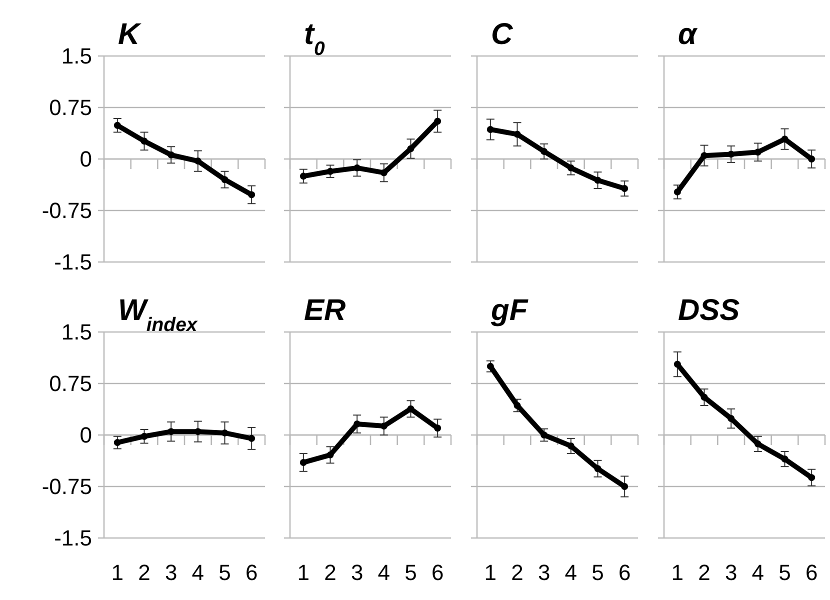 The image size is (830, 600). I want to click on chart-title: DSS, so click(709, 310).